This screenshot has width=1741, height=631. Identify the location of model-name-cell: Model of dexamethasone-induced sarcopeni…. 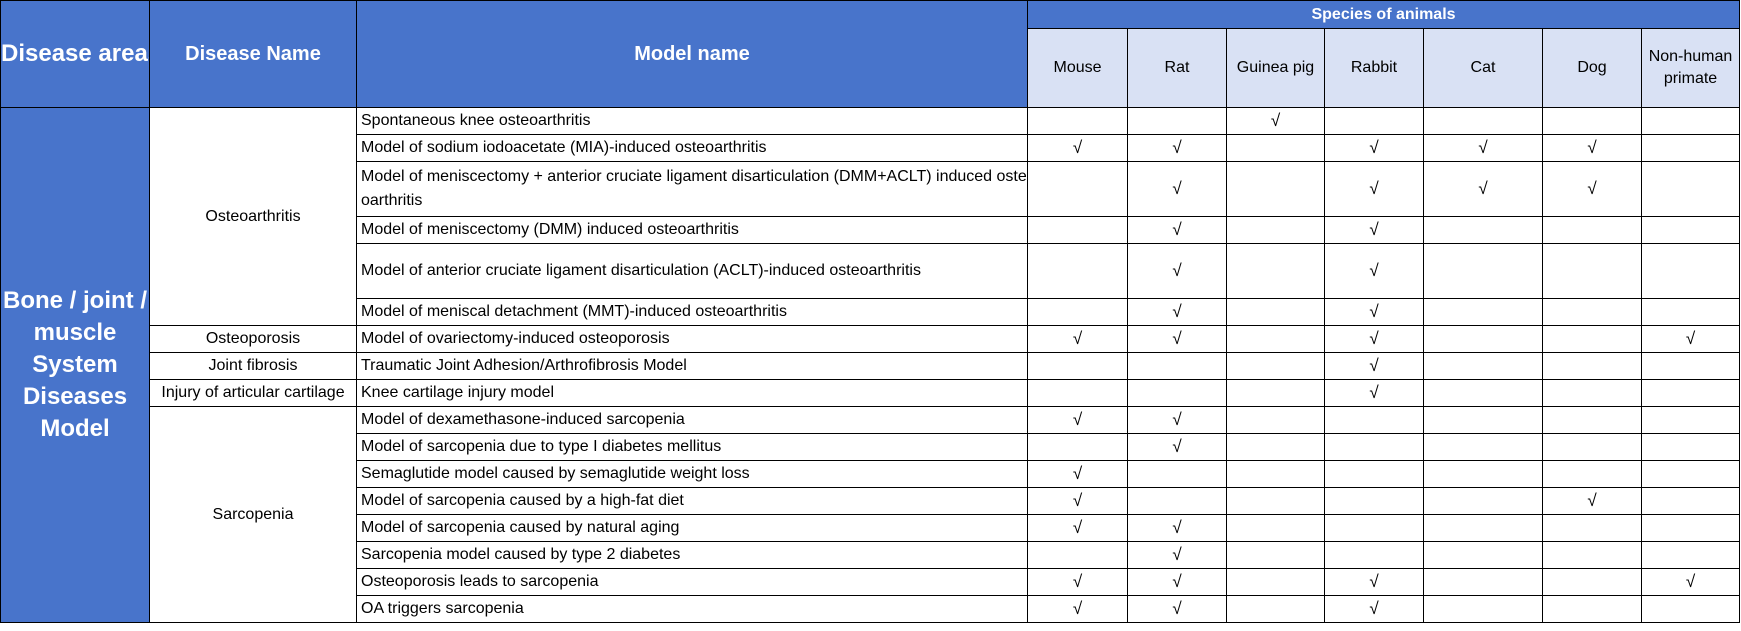
(692, 420).